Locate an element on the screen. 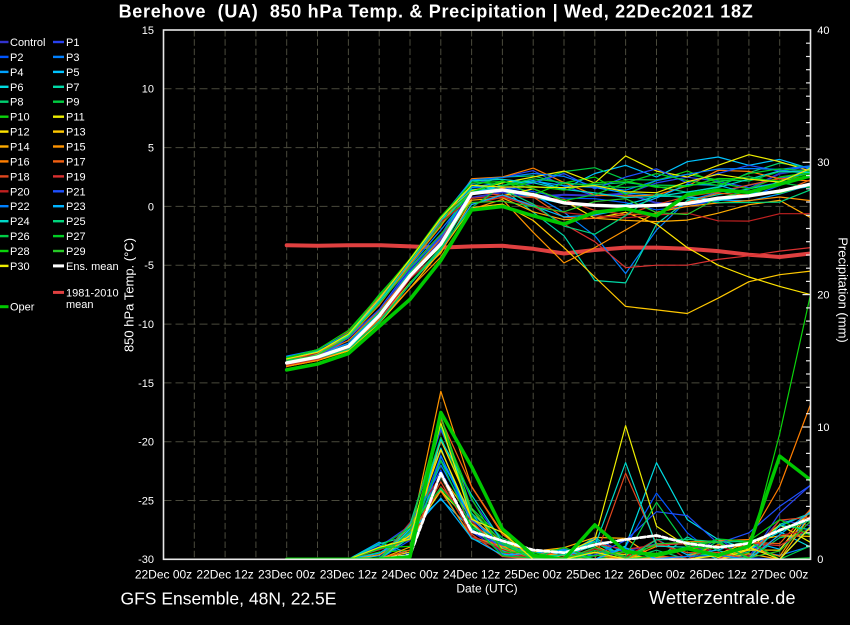 The width and height of the screenshot is (850, 625). svg-text: P8 is located at coordinates (16, 103).